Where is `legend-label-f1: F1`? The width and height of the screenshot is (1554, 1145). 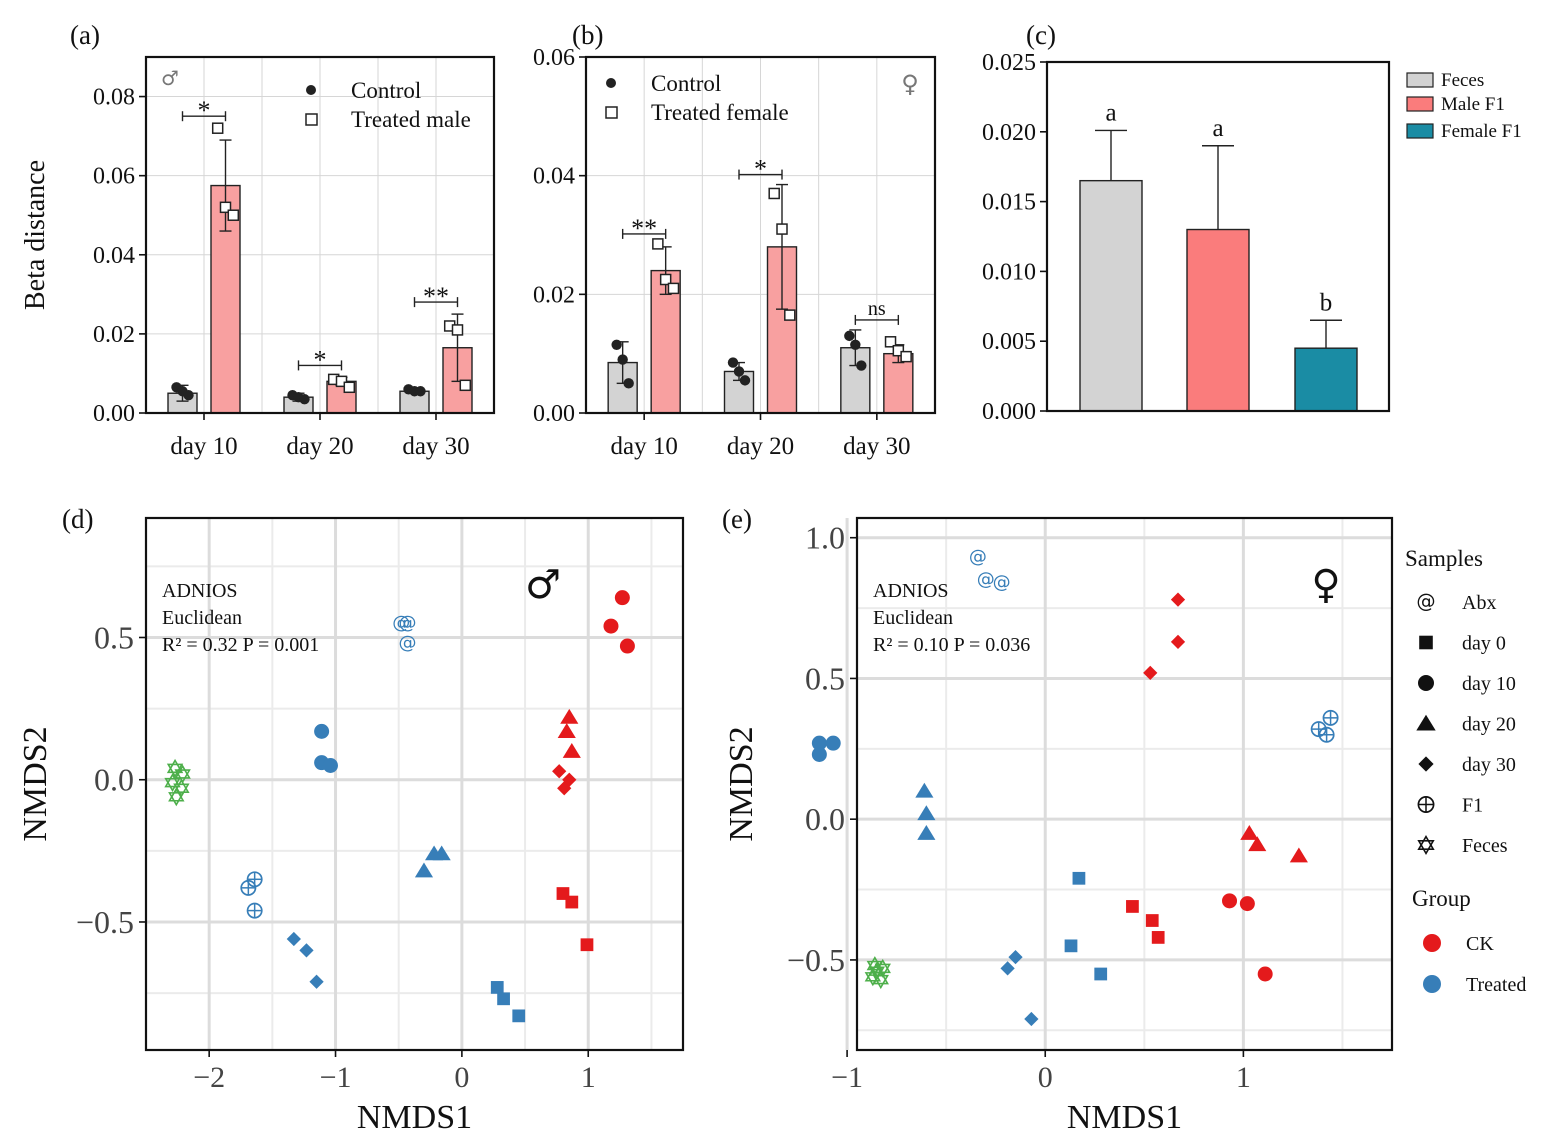
legend-label-f1: F1 is located at coordinates (1472, 806).